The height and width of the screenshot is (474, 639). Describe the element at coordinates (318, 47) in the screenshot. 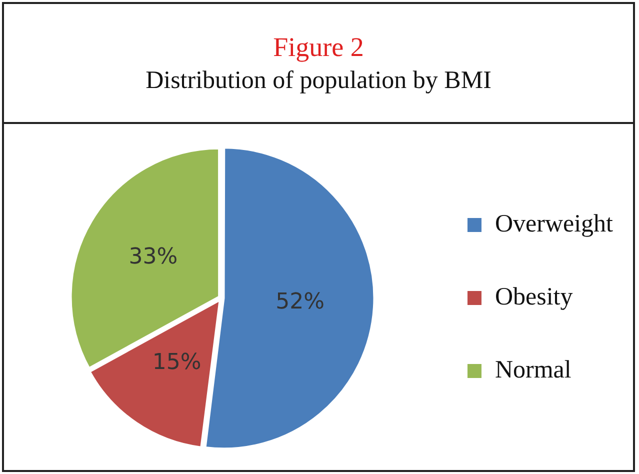

I see `chart-title: Figure 2` at that location.